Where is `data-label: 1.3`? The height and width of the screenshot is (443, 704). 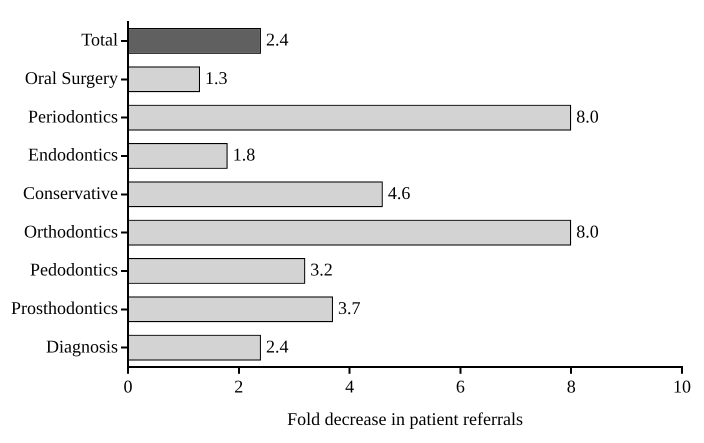
data-label: 1.3 is located at coordinates (216, 78).